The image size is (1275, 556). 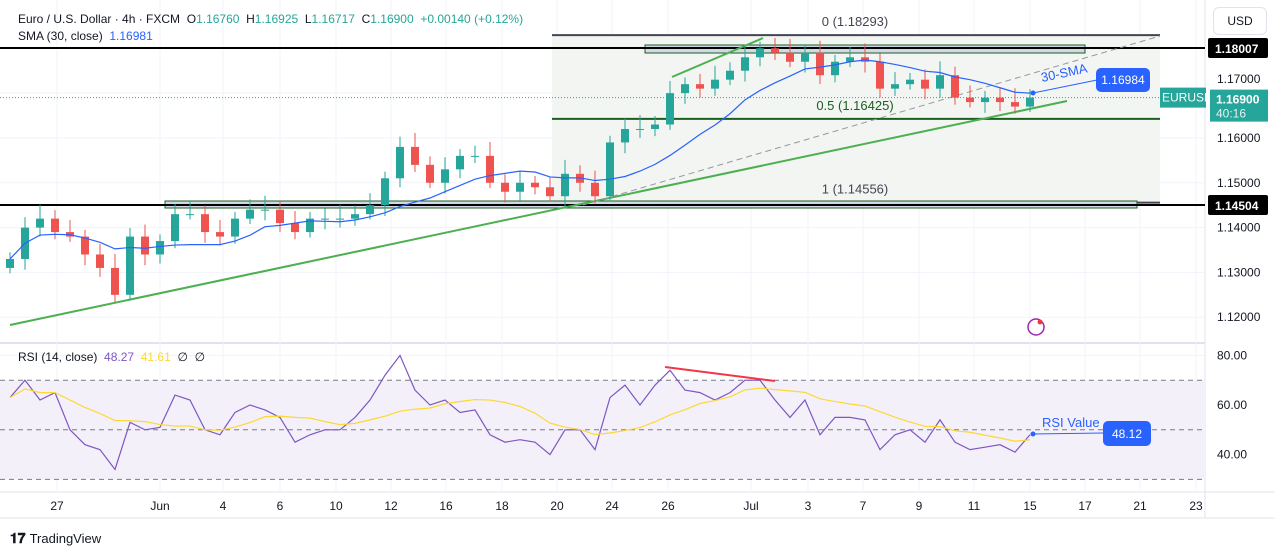 What do you see at coordinates (855, 189) in the screenshot?
I see `fib-level-label: 1 (1.14556)` at bounding box center [855, 189].